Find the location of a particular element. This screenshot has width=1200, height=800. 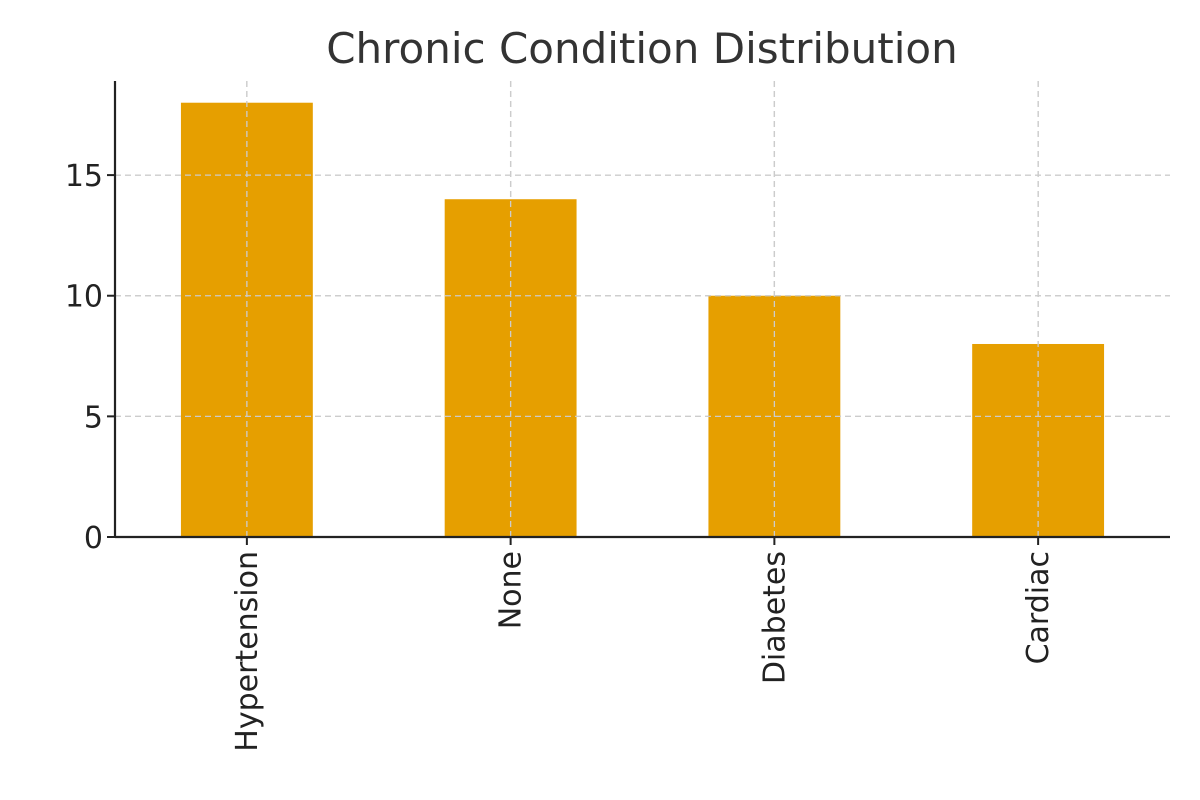

x-tick-label-diabetes: Diabetes is located at coordinates (774, 617).